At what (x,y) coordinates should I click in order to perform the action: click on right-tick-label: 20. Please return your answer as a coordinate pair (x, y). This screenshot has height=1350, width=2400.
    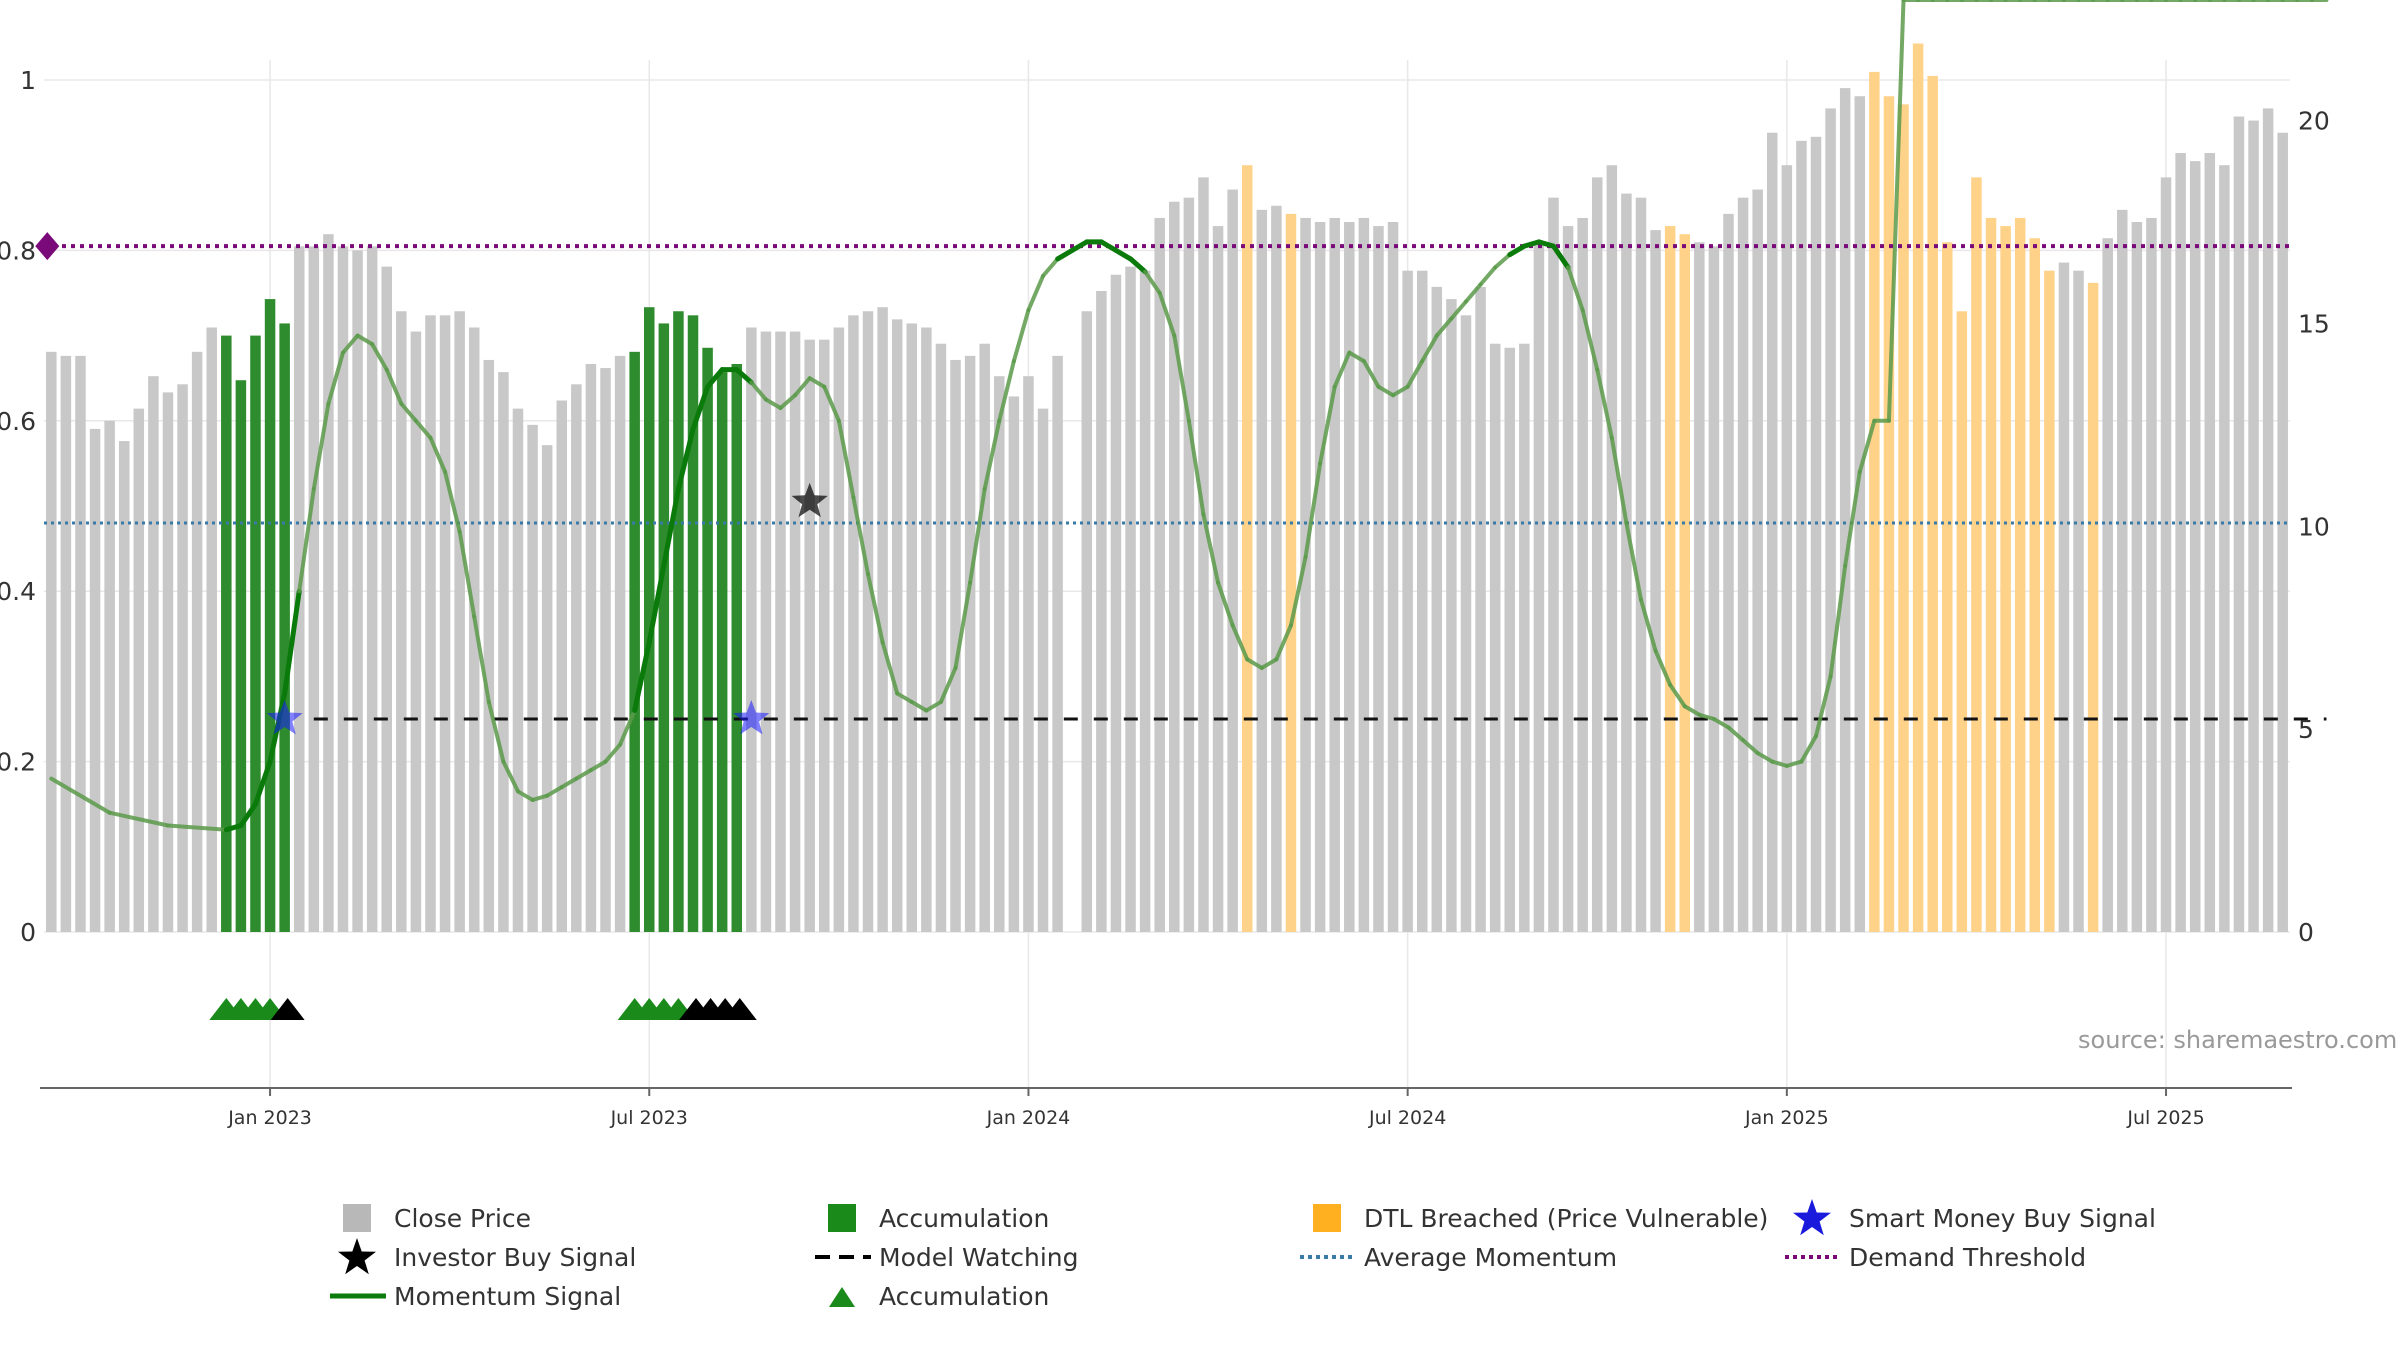
    Looking at the image, I should click on (2314, 121).